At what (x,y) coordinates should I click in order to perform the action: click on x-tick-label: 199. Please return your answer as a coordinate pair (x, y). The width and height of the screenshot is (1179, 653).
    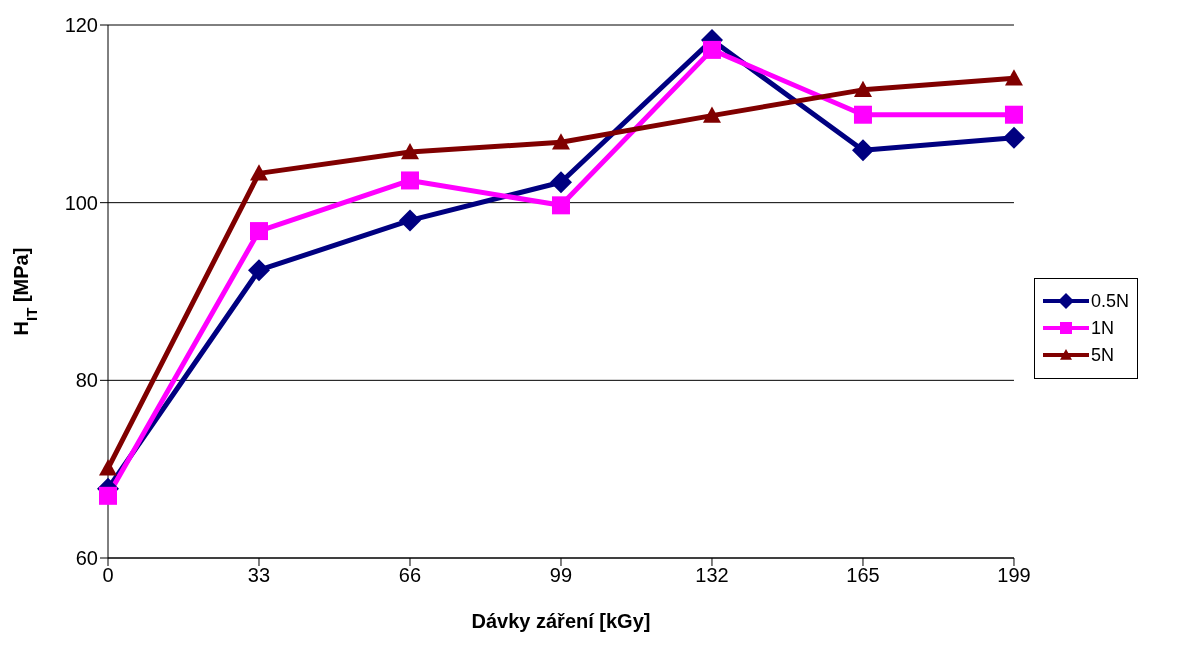
    Looking at the image, I should click on (1014, 575).